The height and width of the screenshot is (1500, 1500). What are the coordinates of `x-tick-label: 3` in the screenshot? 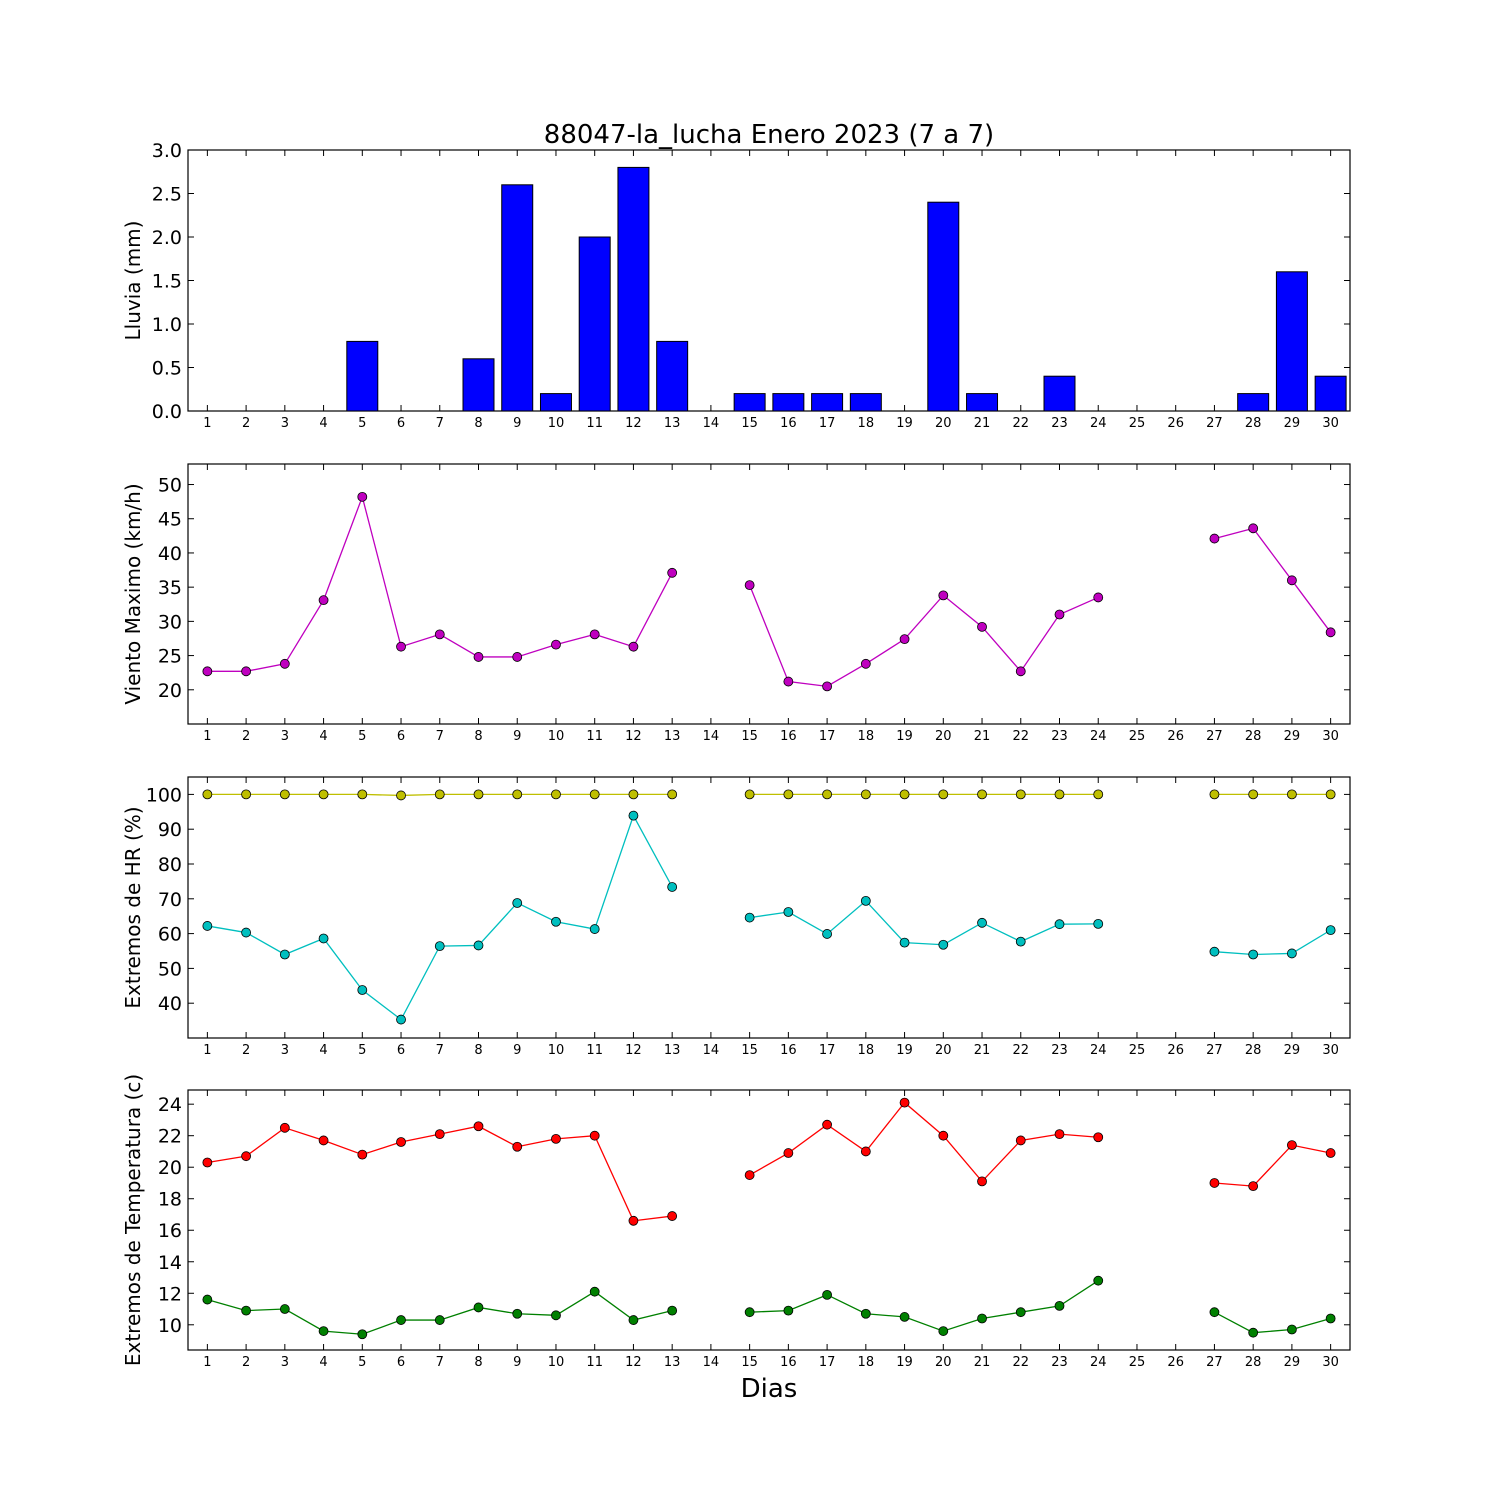 It's located at (285, 1362).